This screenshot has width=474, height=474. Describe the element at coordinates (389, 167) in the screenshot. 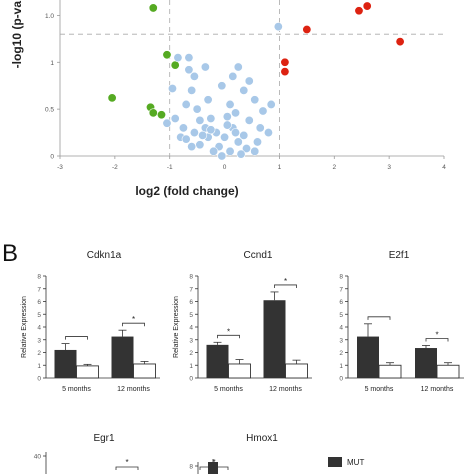

I see `volcano-x-tick-label: 3` at that location.